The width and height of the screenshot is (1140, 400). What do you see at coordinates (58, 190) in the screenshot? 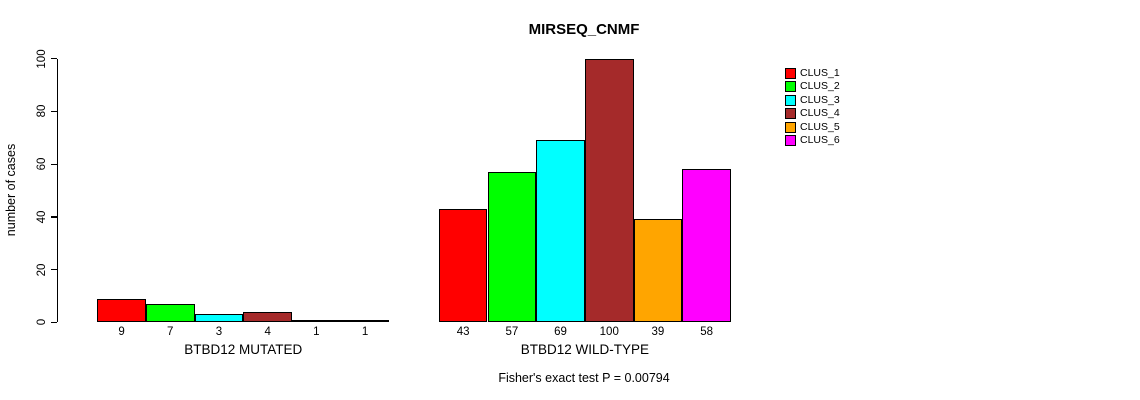
I see `y-axis-line` at bounding box center [58, 190].